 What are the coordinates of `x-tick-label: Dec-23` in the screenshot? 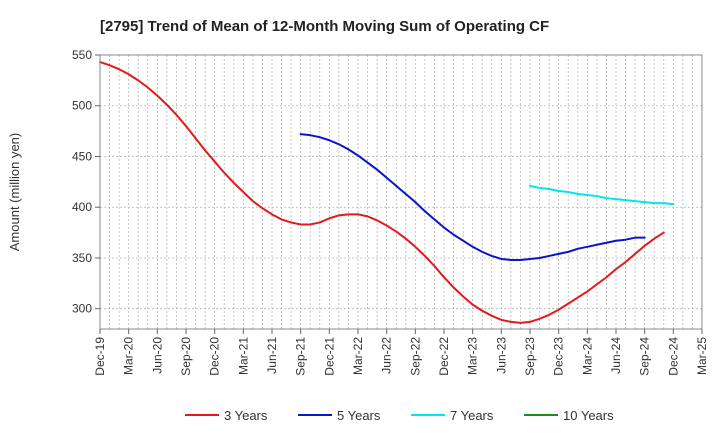 It's located at (559, 356).